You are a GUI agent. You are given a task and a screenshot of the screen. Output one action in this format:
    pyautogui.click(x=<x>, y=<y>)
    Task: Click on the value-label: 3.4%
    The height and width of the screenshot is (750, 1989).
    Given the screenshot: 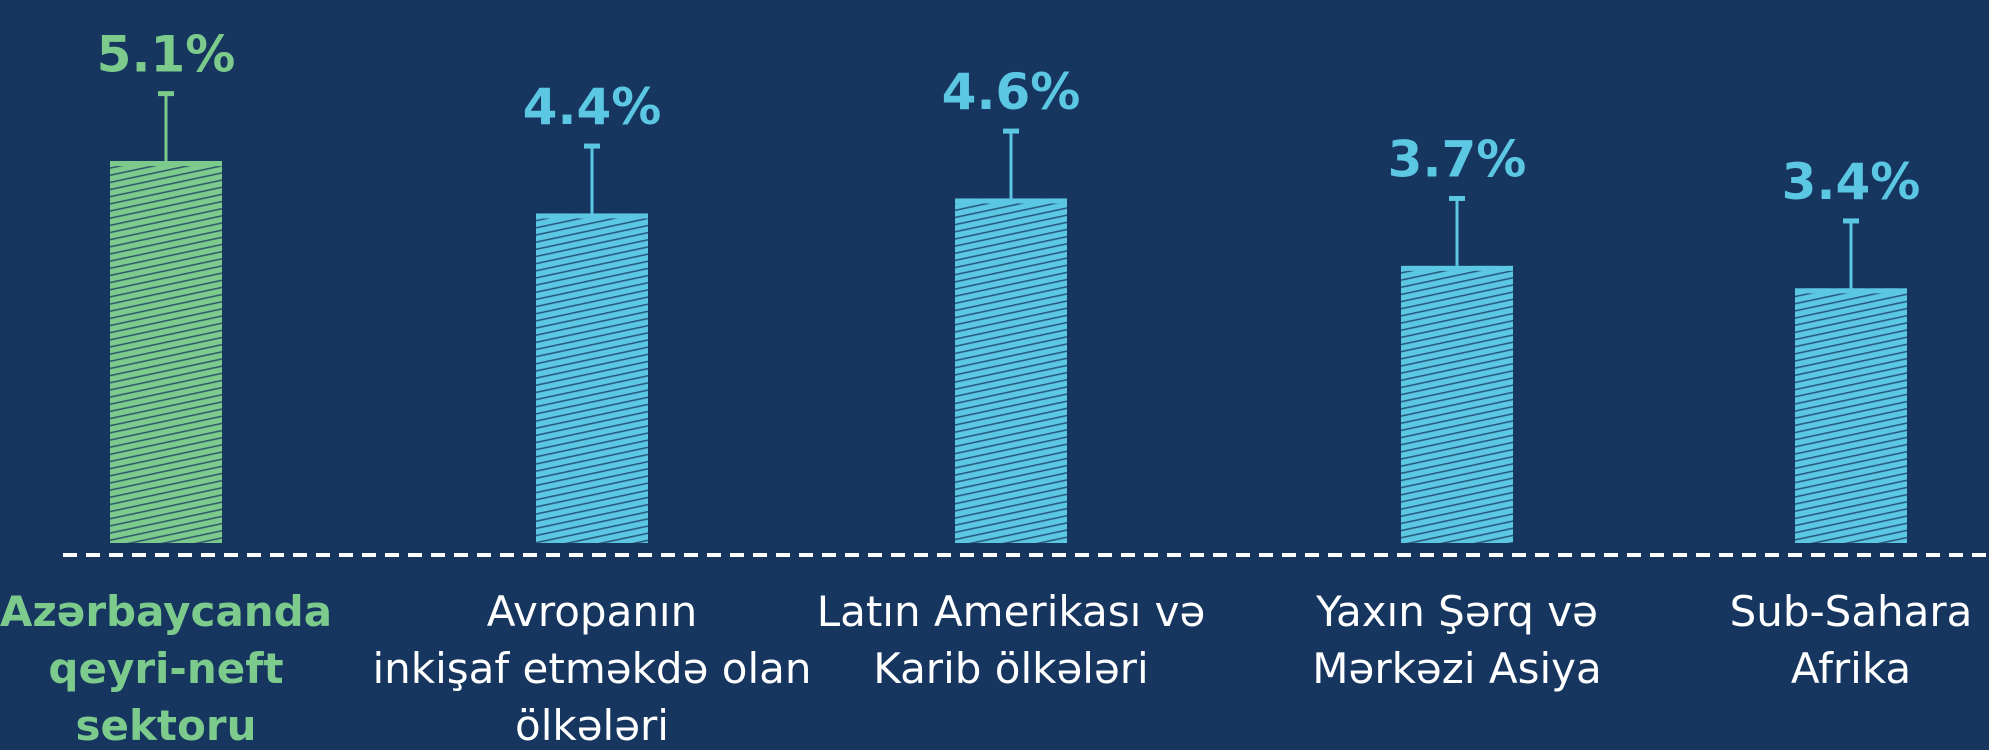 What is the action you would take?
    pyautogui.click(x=1851, y=182)
    